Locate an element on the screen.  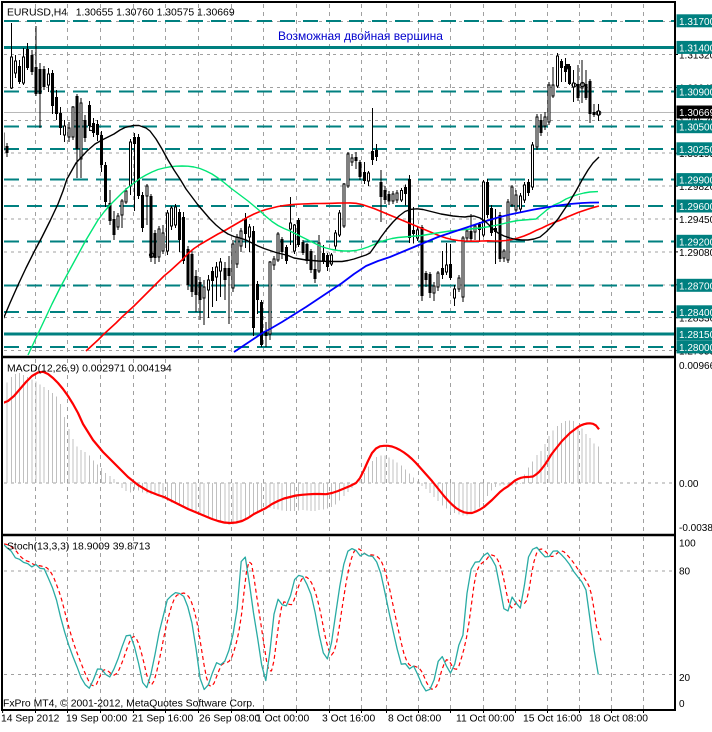
svg-text: 19 Sep 00:00 is located at coordinates (97, 719).